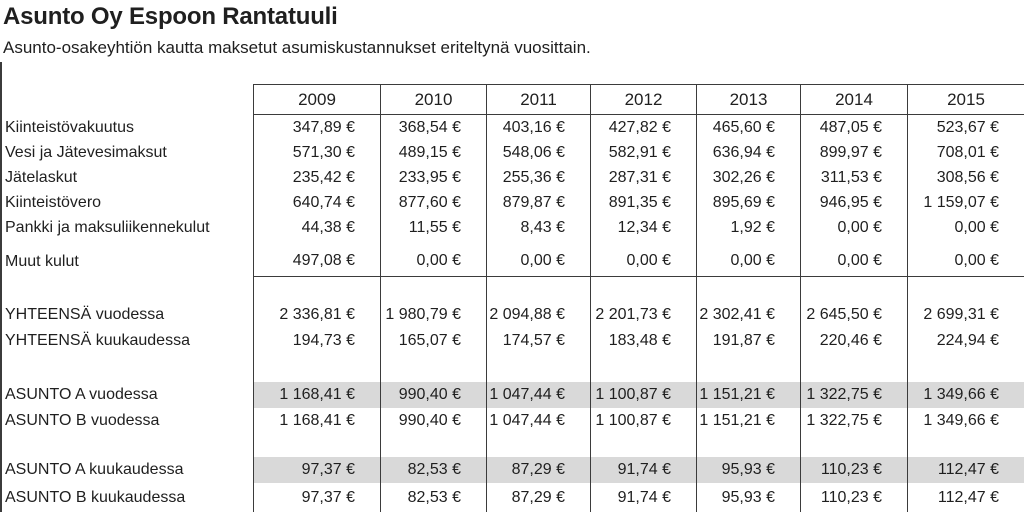 The width and height of the screenshot is (1024, 512). What do you see at coordinates (433, 202) in the screenshot?
I see `value-cell: 877,60 €` at bounding box center [433, 202].